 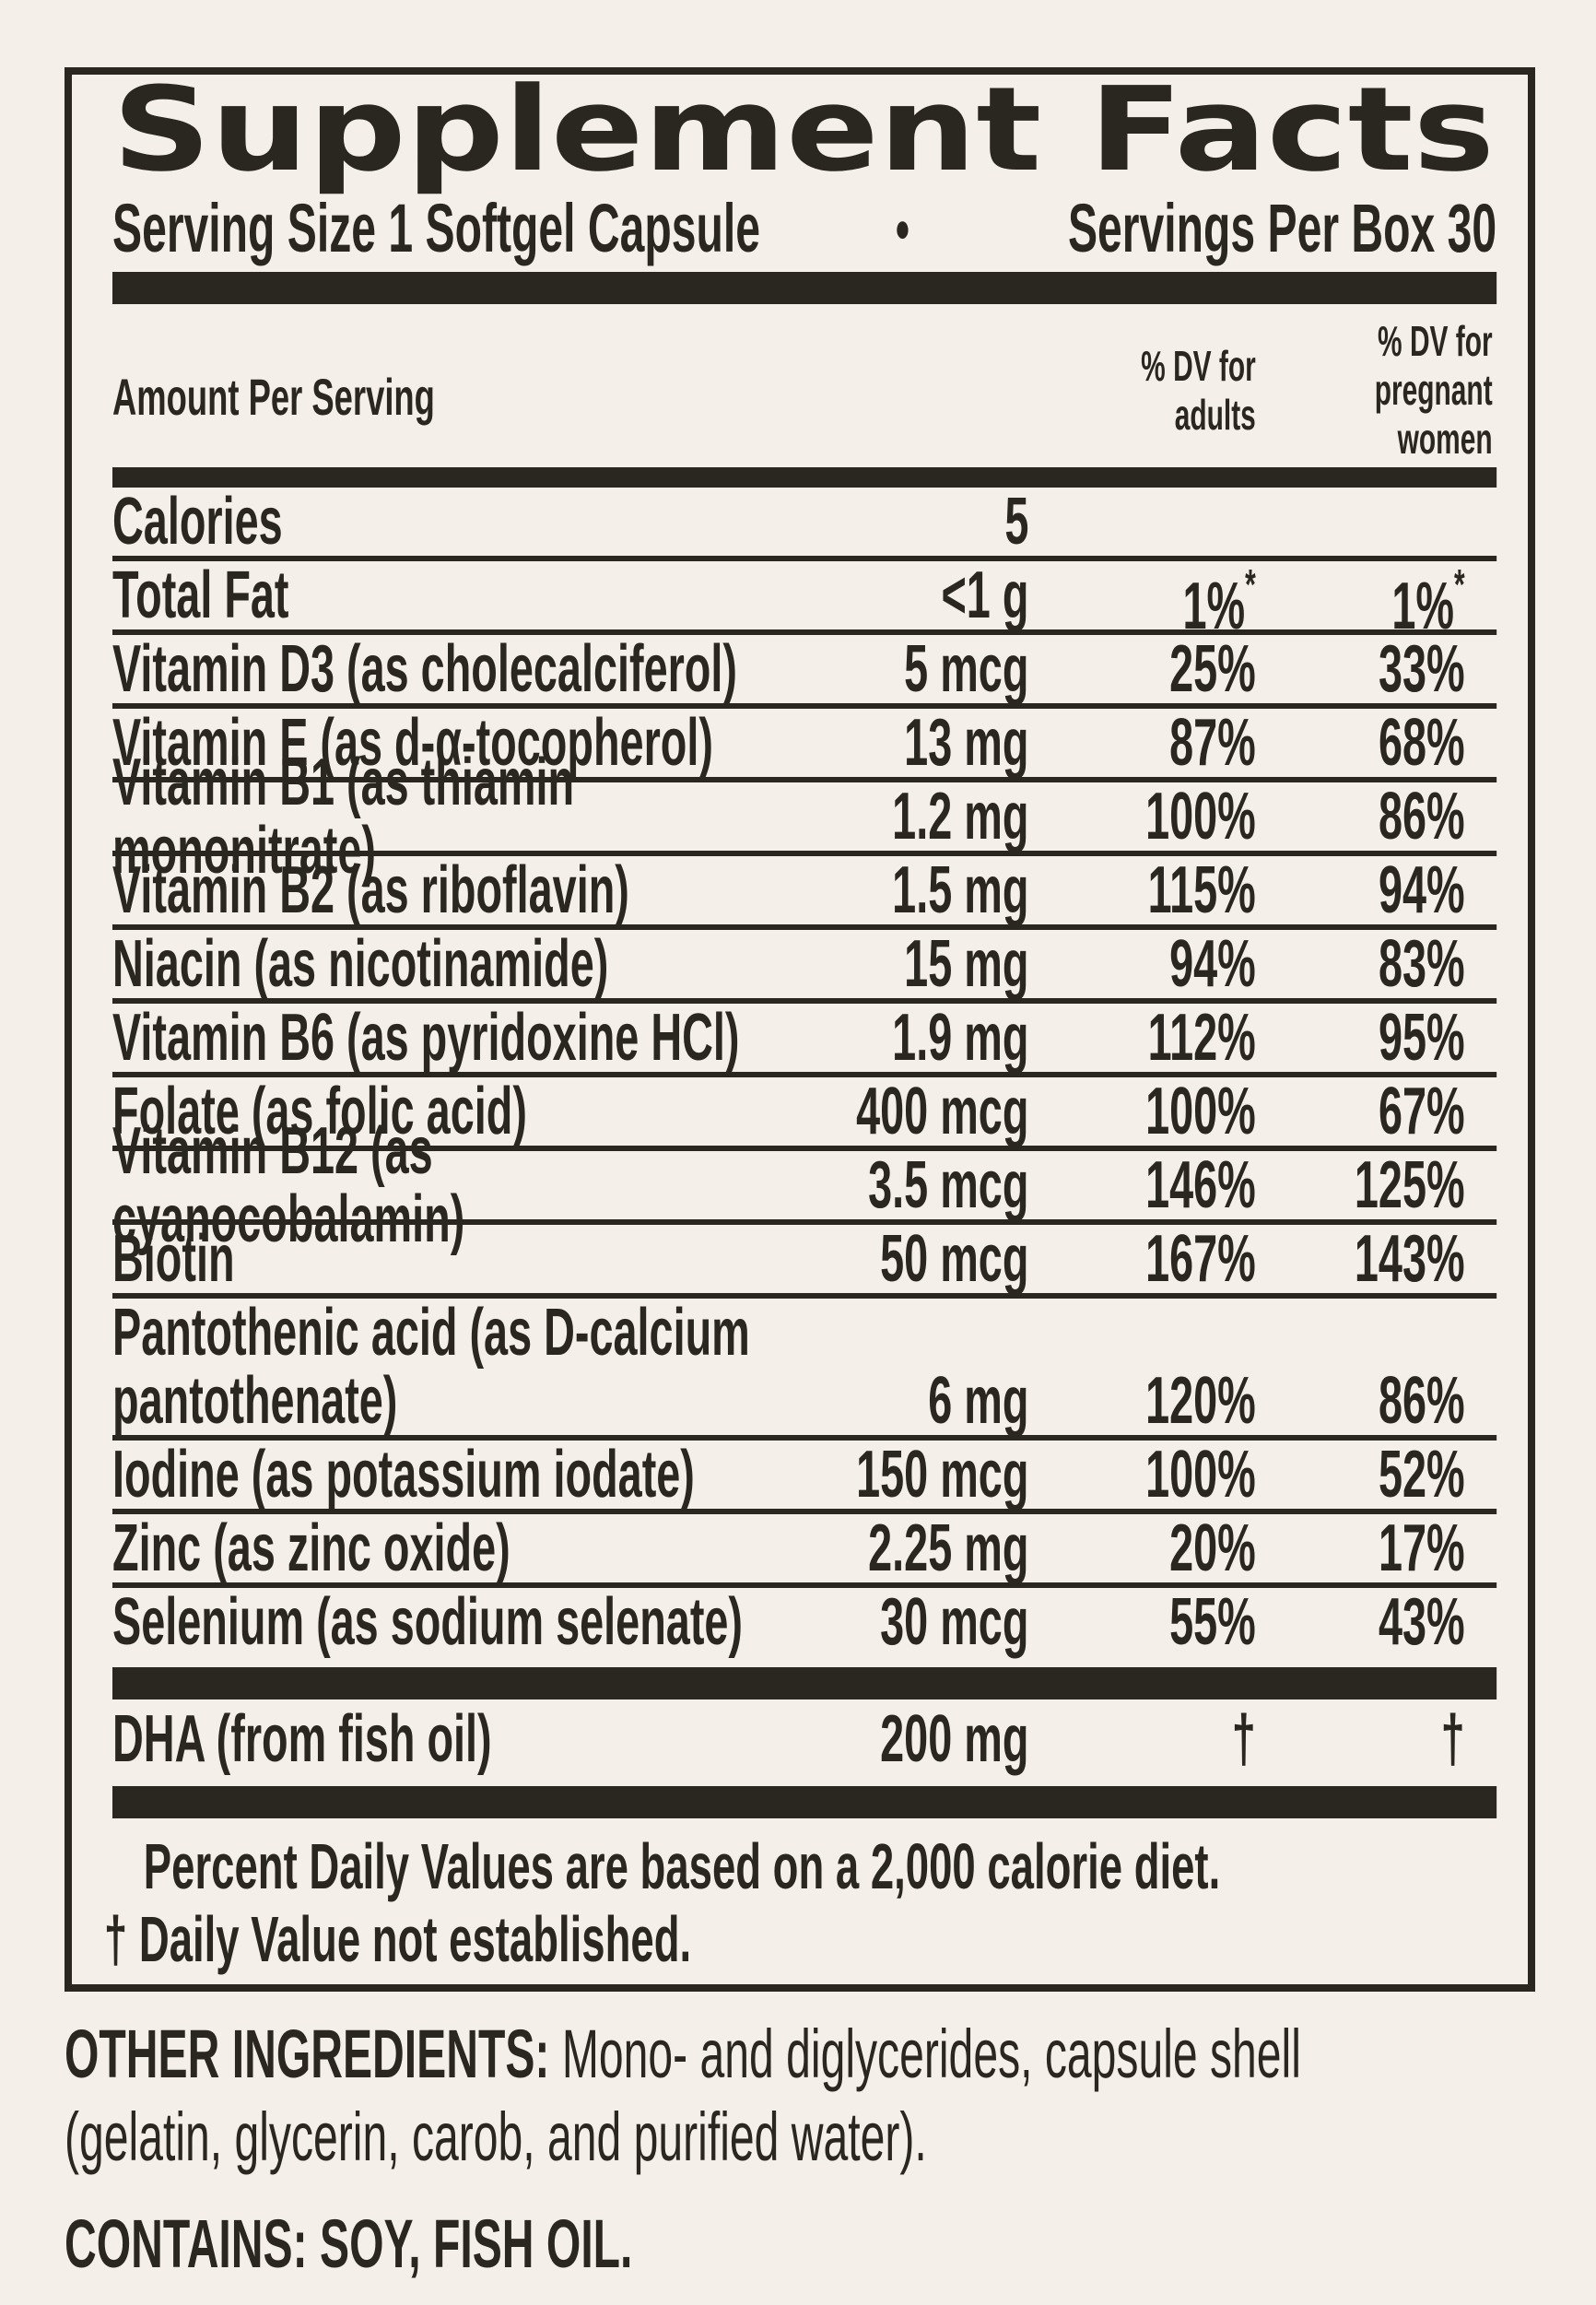 I want to click on row-dv-pregnant: 1%*, so click(x=1428, y=602).